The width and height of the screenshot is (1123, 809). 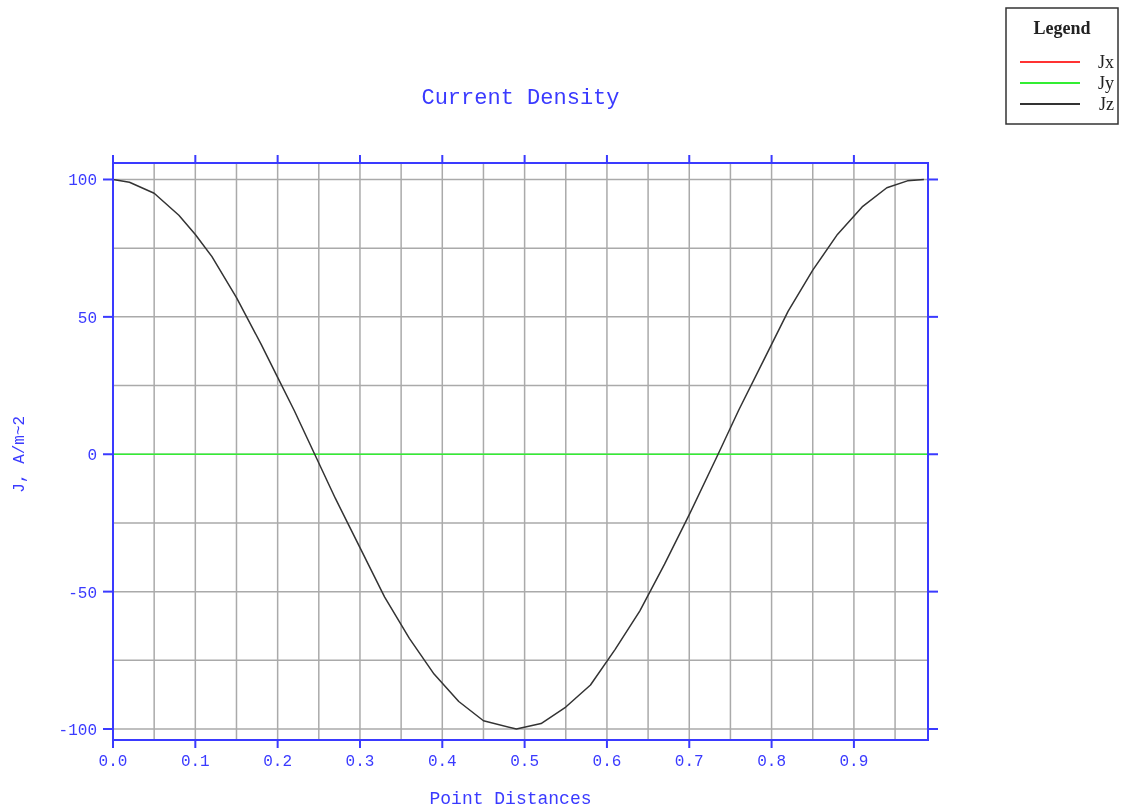 What do you see at coordinates (82, 181) in the screenshot?
I see `y-tick-label: 100` at bounding box center [82, 181].